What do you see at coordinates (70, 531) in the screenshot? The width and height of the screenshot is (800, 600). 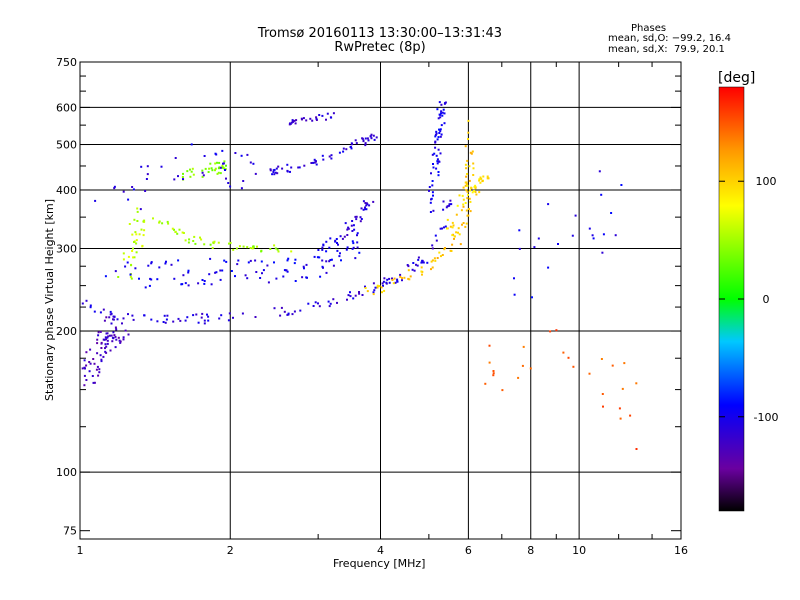 I see `y-tick-label: 75` at bounding box center [70, 531].